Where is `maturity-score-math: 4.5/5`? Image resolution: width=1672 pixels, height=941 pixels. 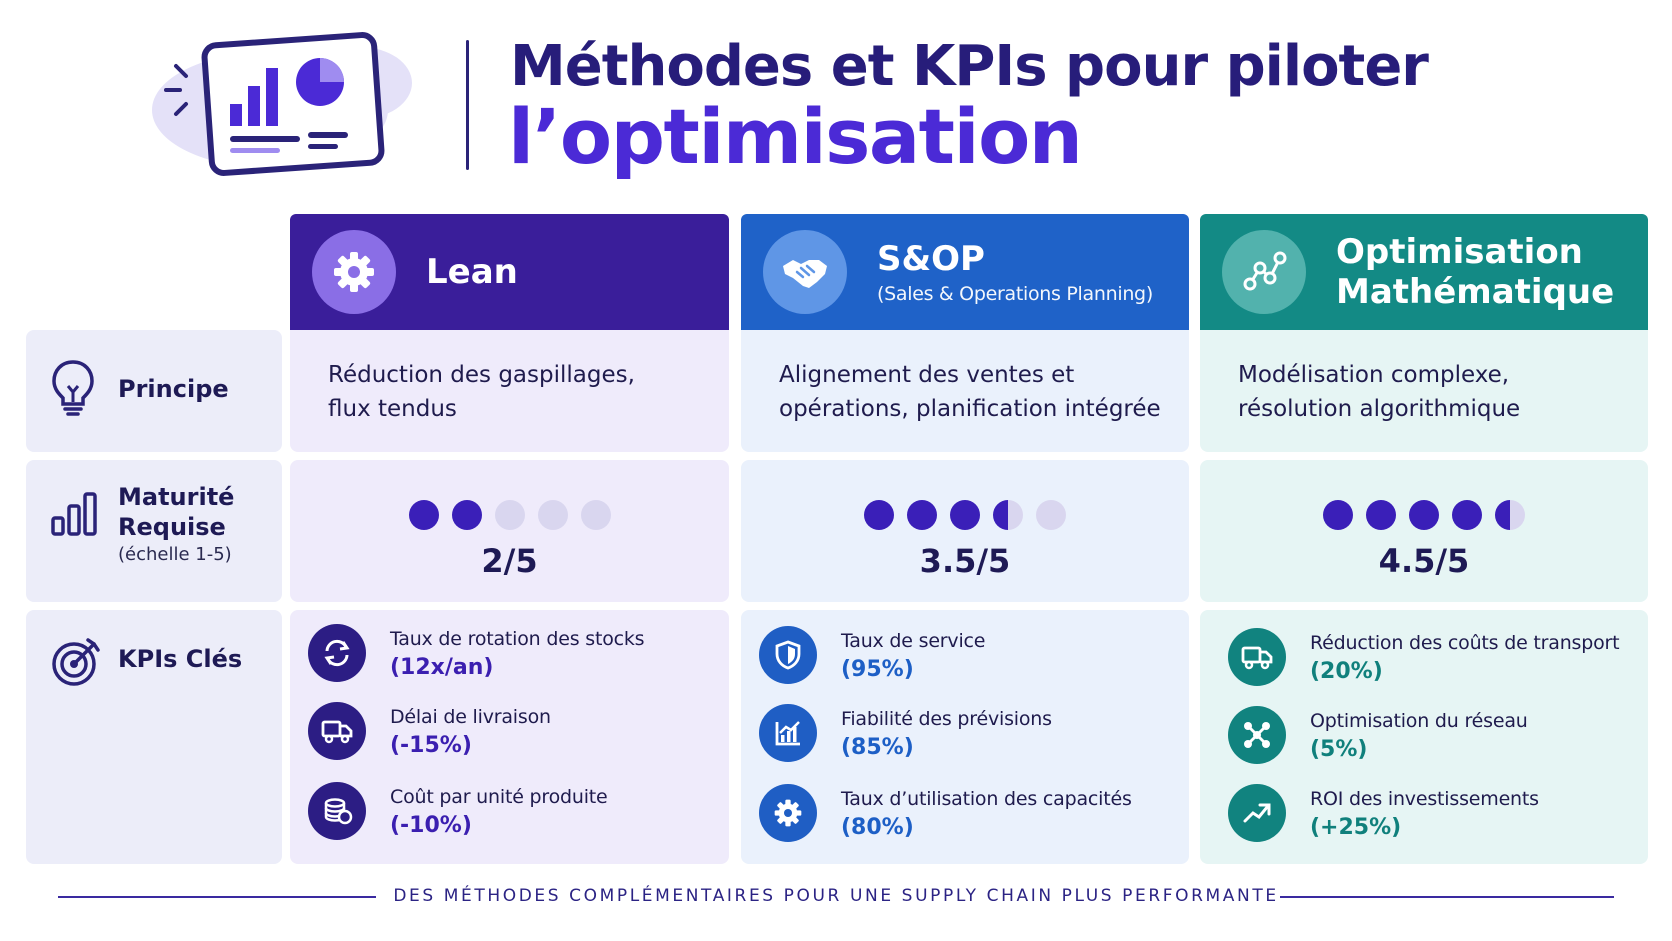 maturity-score-math: 4.5/5 is located at coordinates (1424, 561).